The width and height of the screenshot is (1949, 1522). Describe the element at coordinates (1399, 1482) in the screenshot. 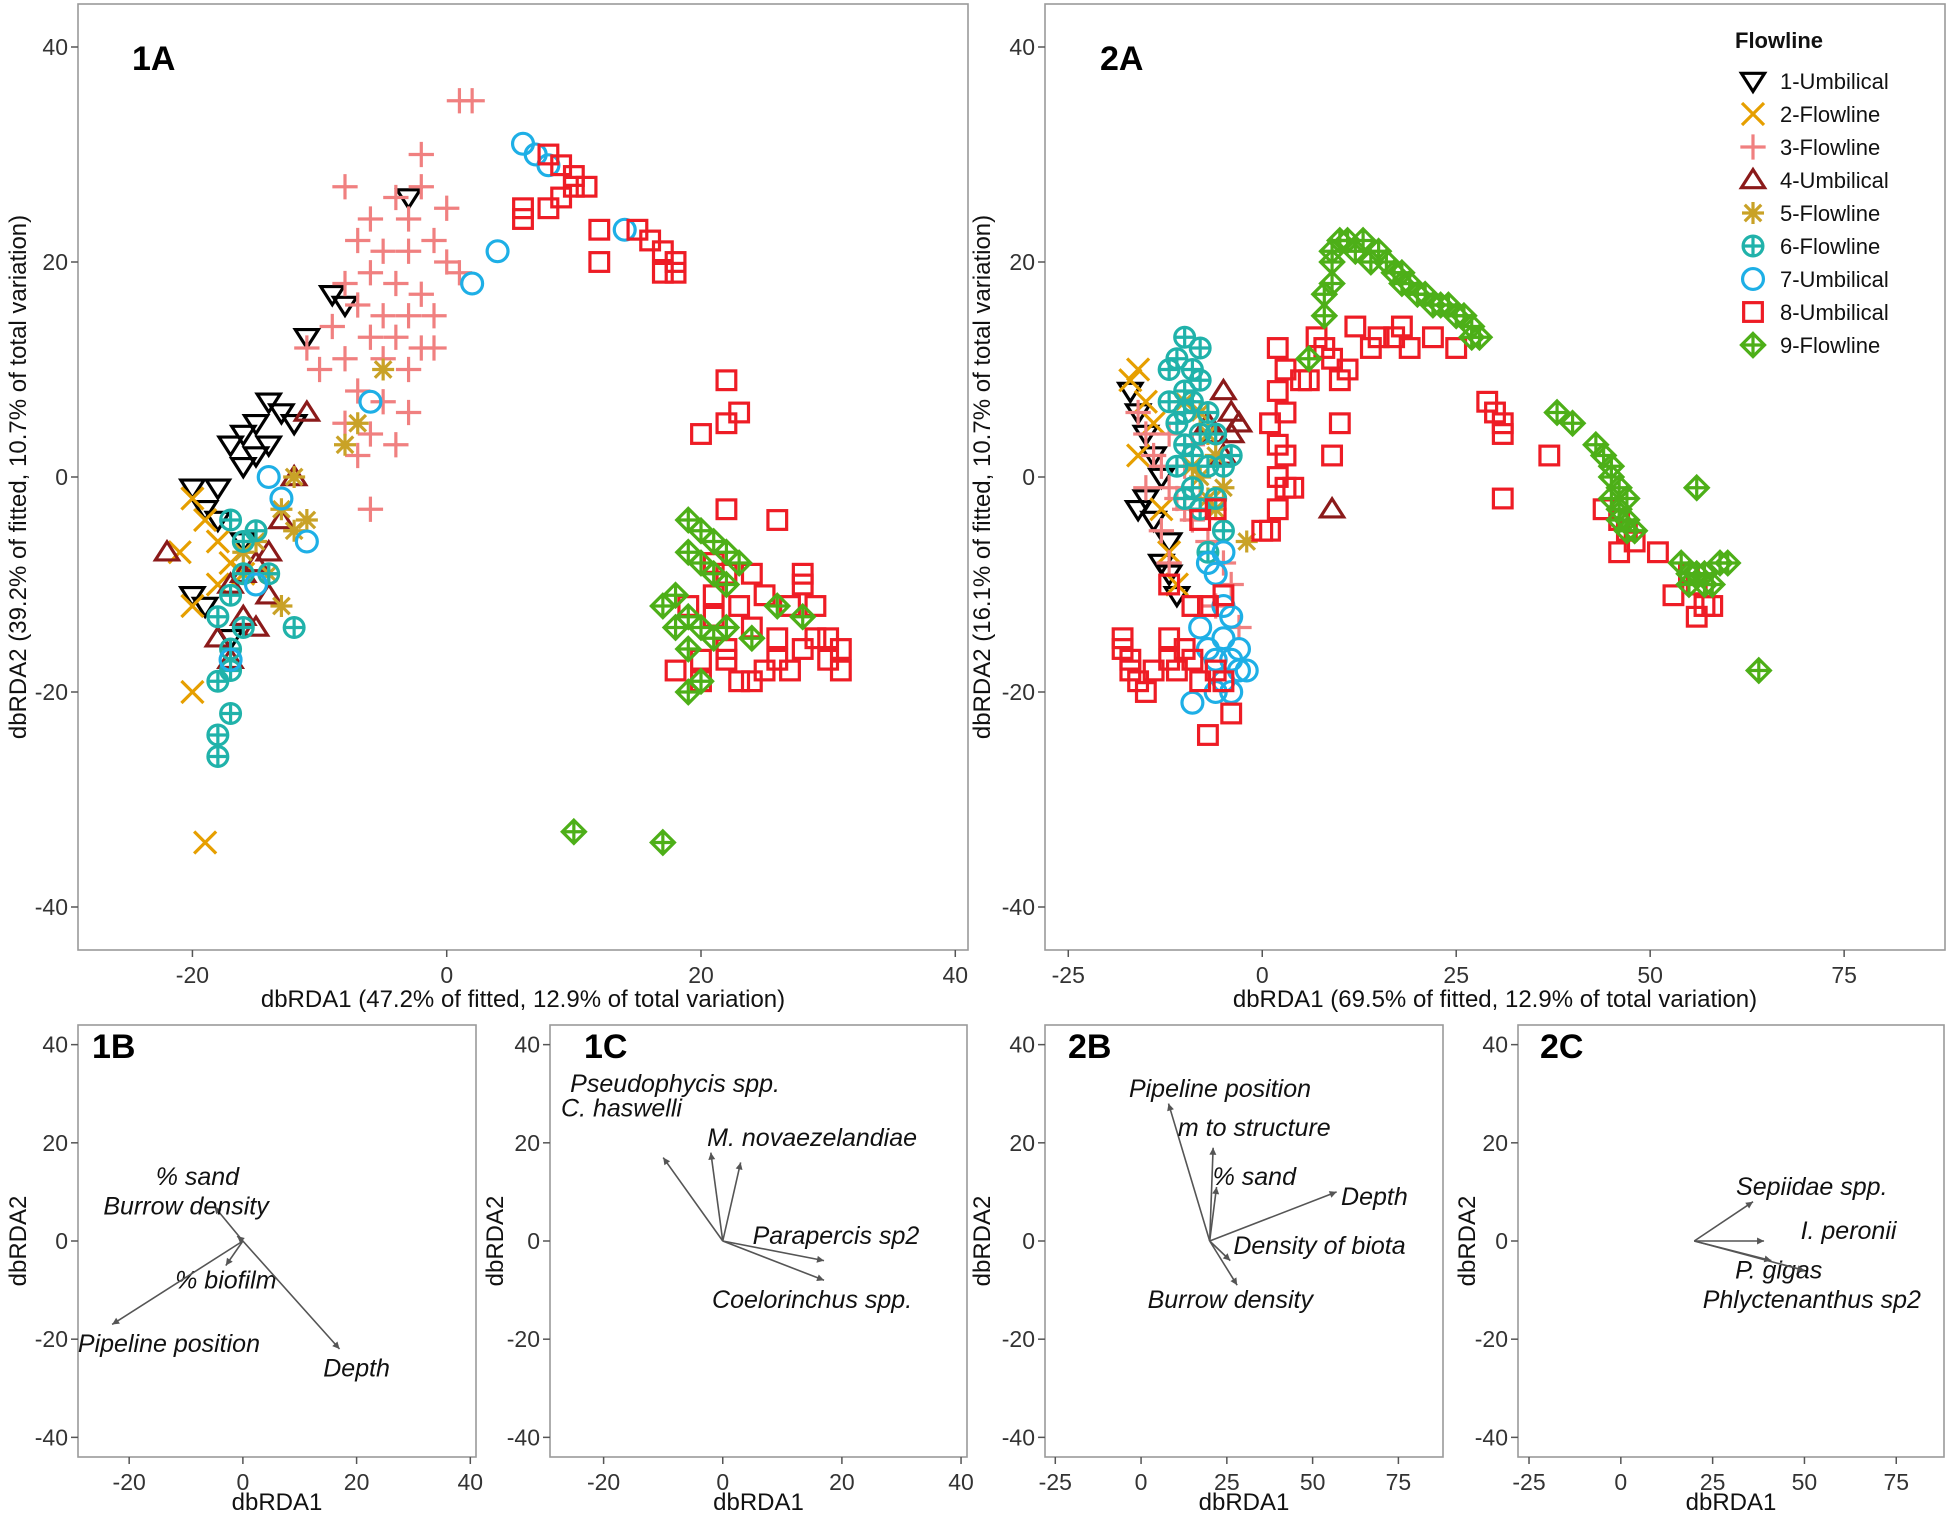

I see `x-tick-label: 75` at that location.